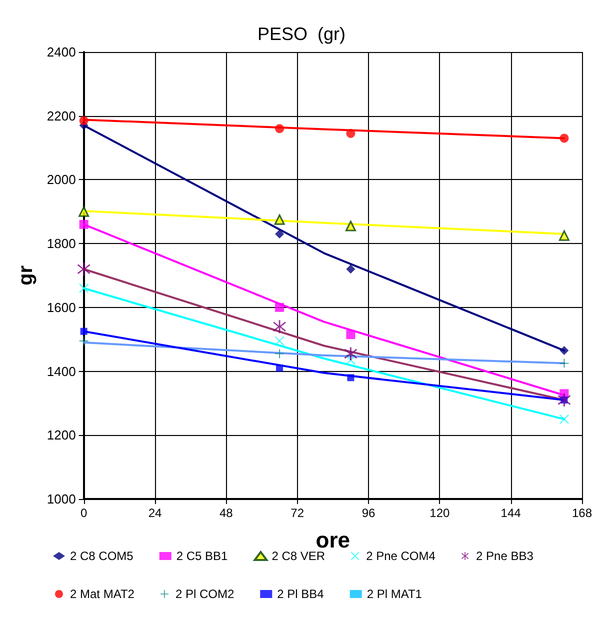 This screenshot has width=603, height=619. What do you see at coordinates (61, 116) in the screenshot?
I see `y-tick-label: 2200` at bounding box center [61, 116].